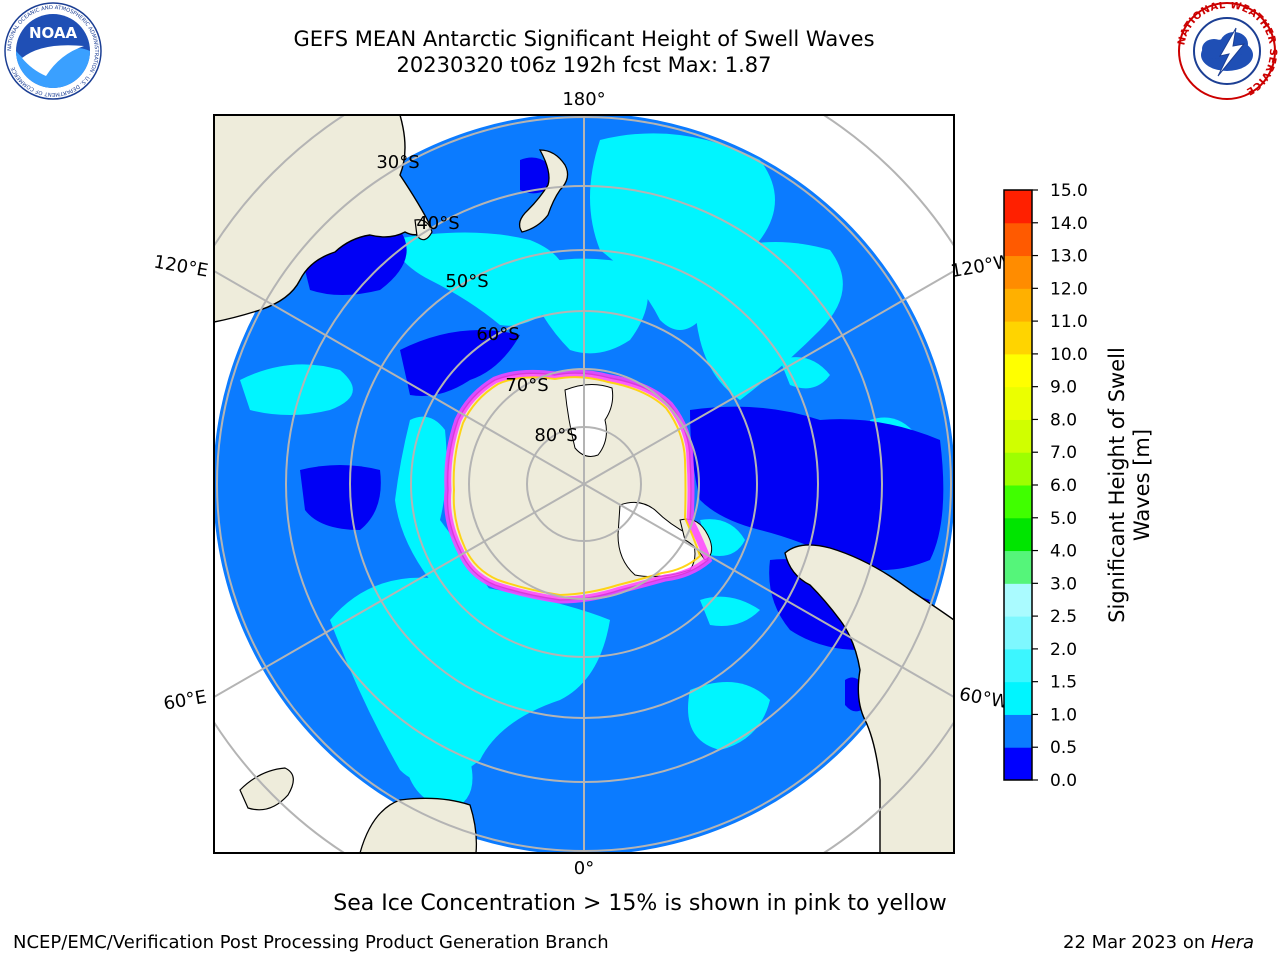  Describe the element at coordinates (869, 698) in the screenshot. I see `land-south-america` at that location.